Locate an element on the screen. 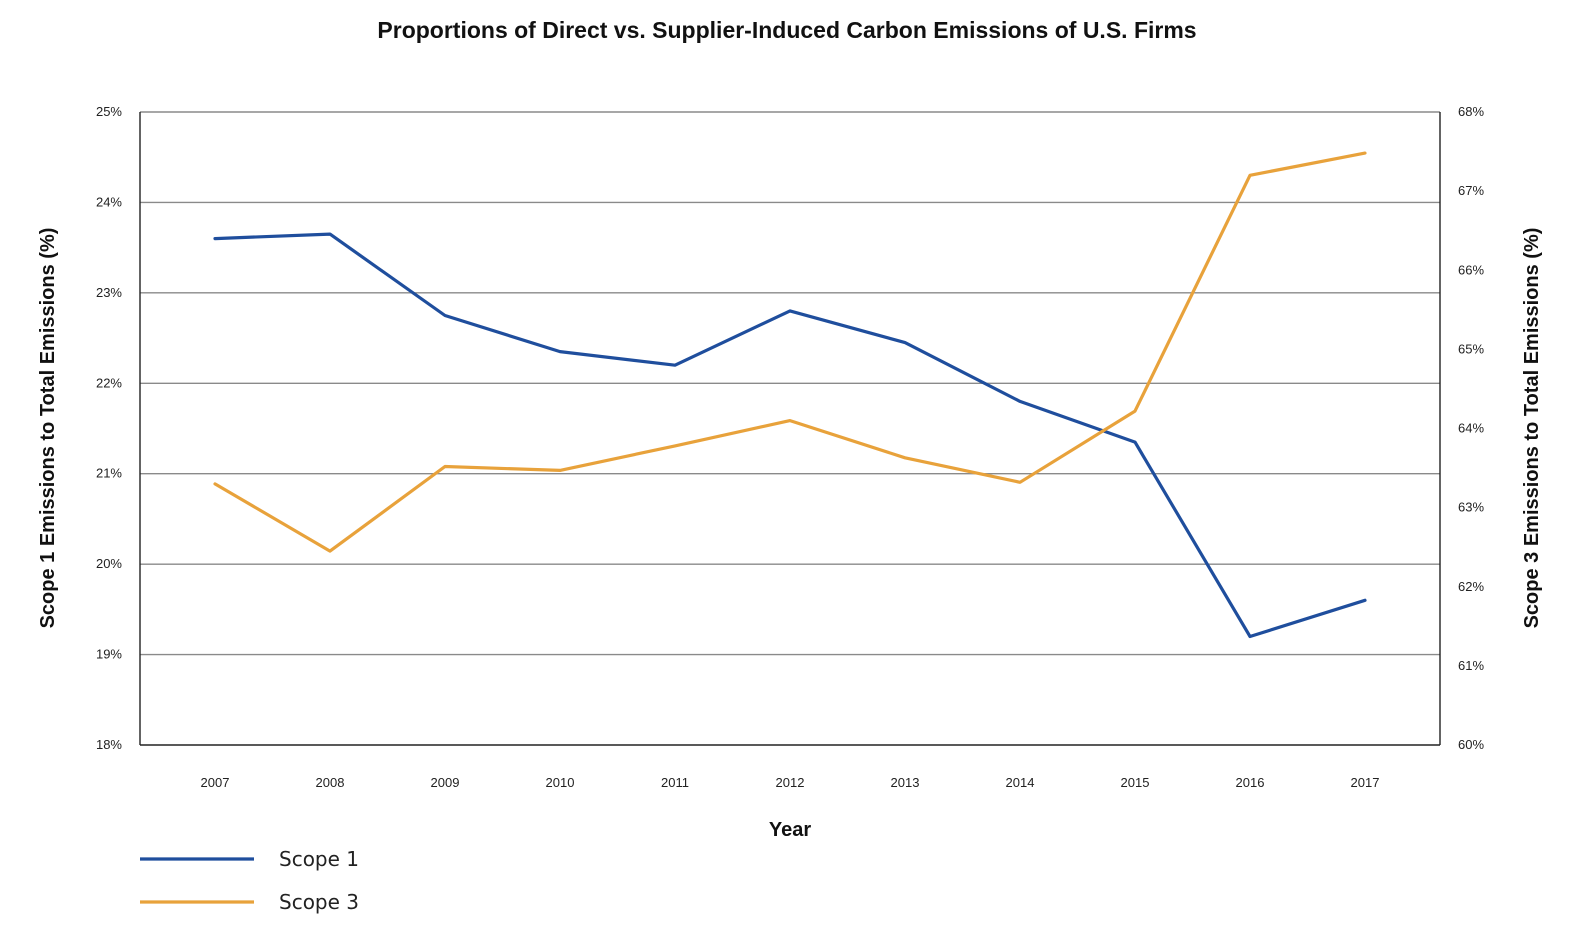 This screenshot has height=930, width=1574. left-y-tick-label: 25% is located at coordinates (109, 111).